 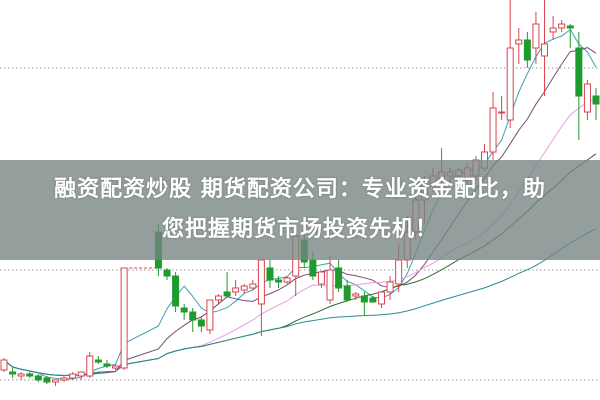 I want to click on headline-line-1: 融资配资炒股 期货配资公司：专业资金配比，助, so click(x=300, y=189).